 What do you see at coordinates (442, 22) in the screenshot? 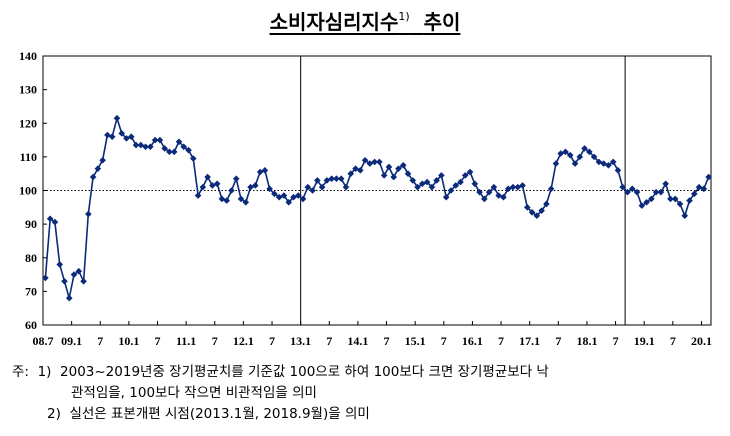
I see `title-suffix: 추이` at bounding box center [442, 22].